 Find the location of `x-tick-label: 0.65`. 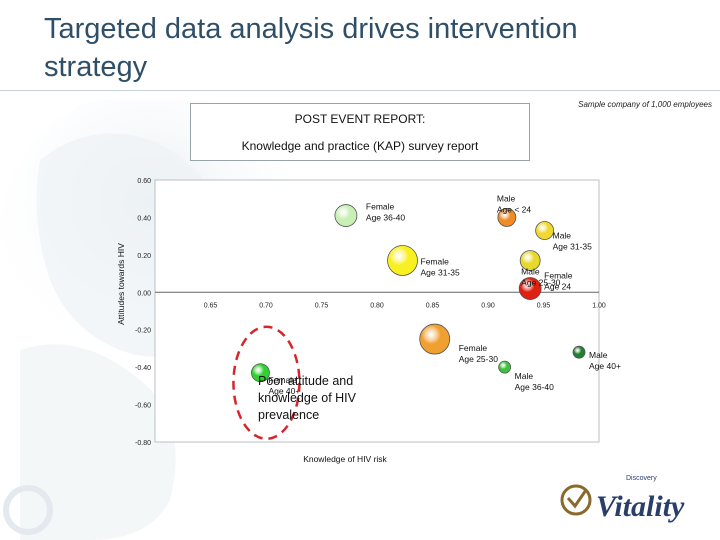

x-tick-label: 0.65 is located at coordinates (211, 305).